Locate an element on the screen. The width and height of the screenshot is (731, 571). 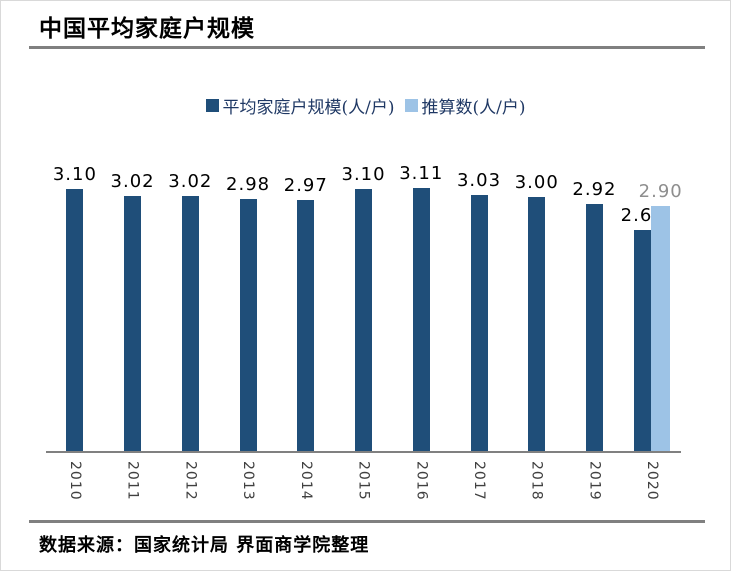
category-slot-2012: 3.02 2012 is located at coordinates (190, 326).